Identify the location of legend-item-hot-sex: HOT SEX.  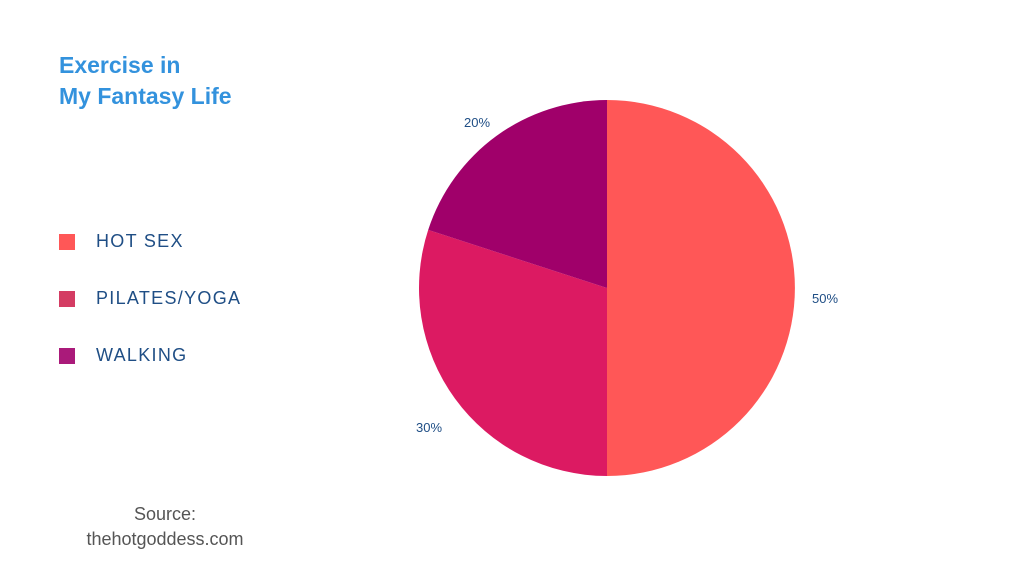
(150, 241).